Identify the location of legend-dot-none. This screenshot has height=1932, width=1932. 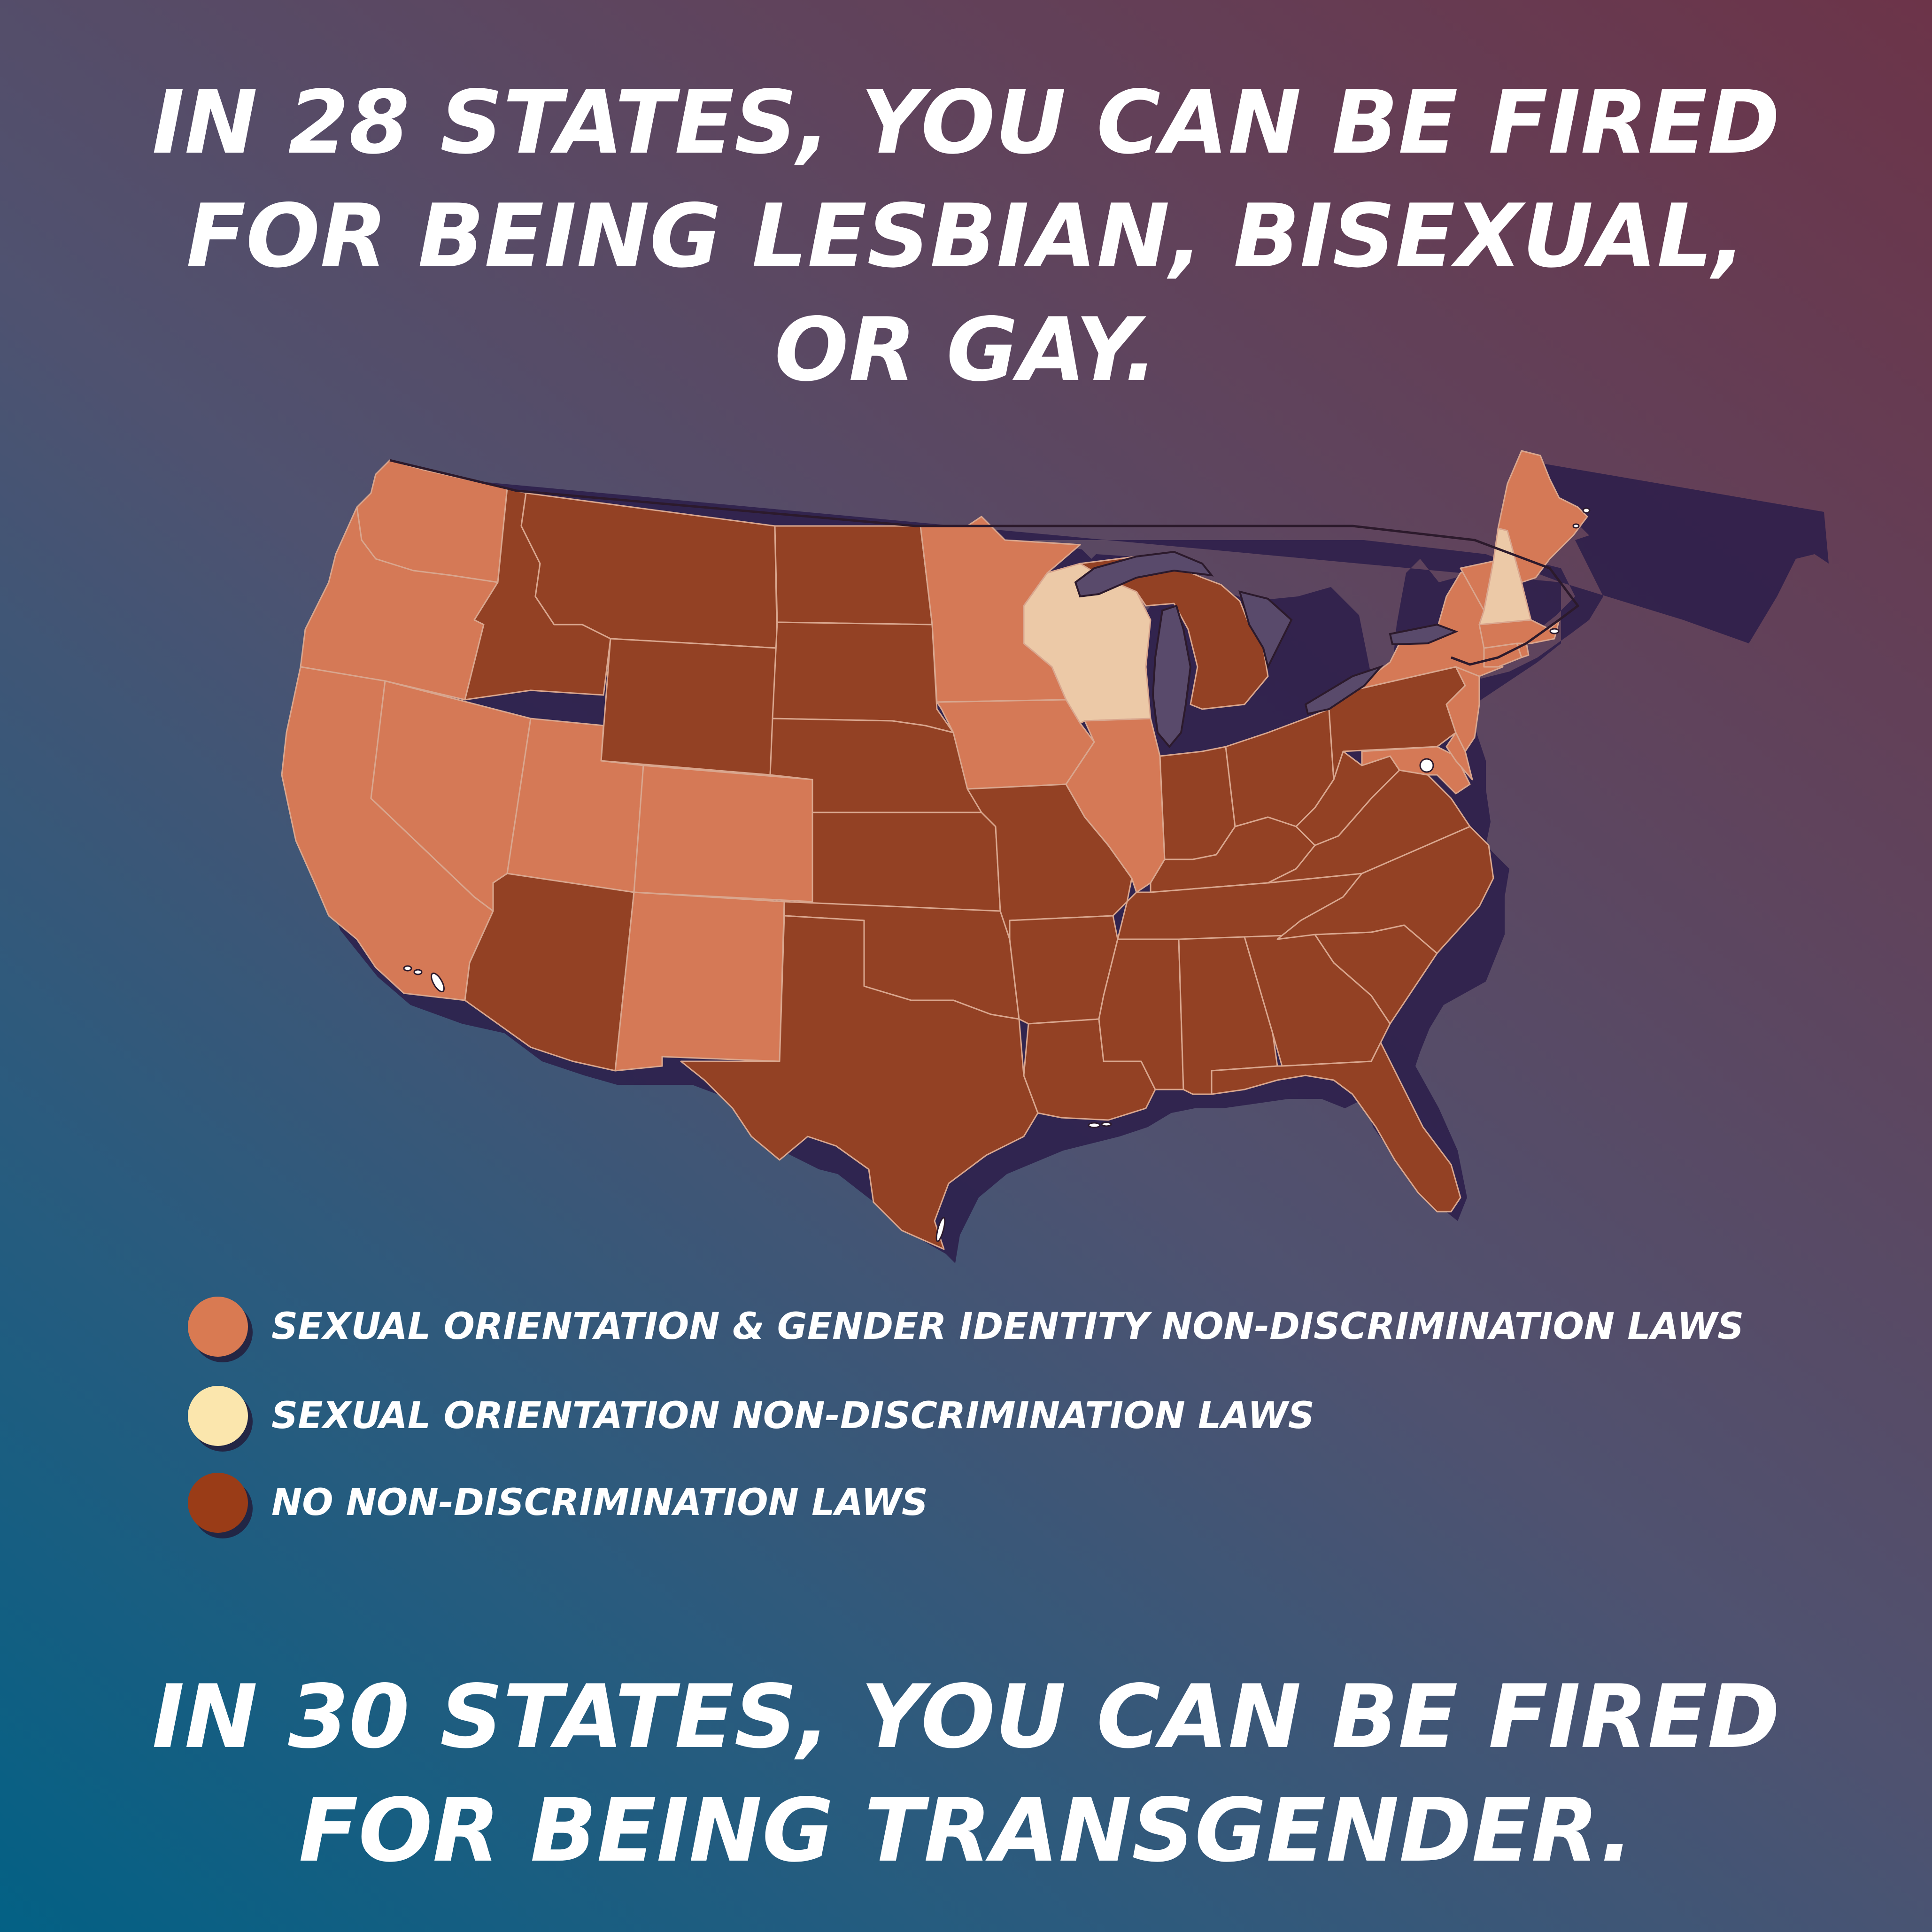
(218, 1503).